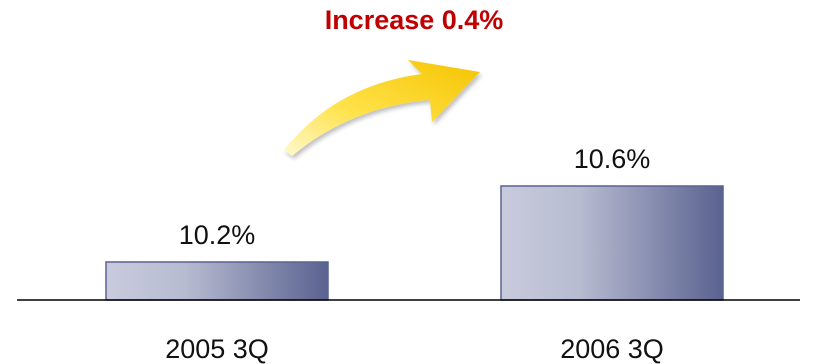 Image resolution: width=815 pixels, height=364 pixels. Describe the element at coordinates (217, 235) in the screenshot. I see `data-label: 10.2%` at that location.